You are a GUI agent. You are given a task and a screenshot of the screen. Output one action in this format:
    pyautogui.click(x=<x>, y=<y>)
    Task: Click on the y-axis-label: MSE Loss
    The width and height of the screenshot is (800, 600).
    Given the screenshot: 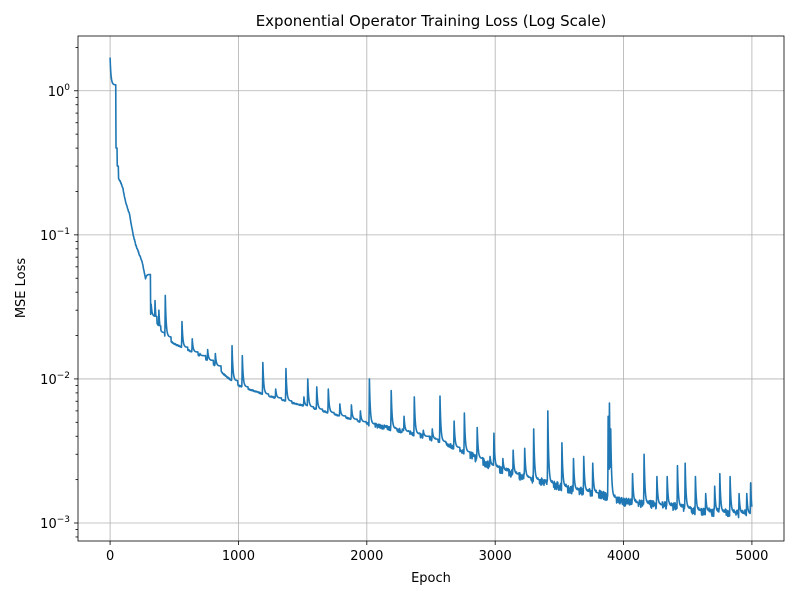 What is the action you would take?
    pyautogui.click(x=21, y=288)
    